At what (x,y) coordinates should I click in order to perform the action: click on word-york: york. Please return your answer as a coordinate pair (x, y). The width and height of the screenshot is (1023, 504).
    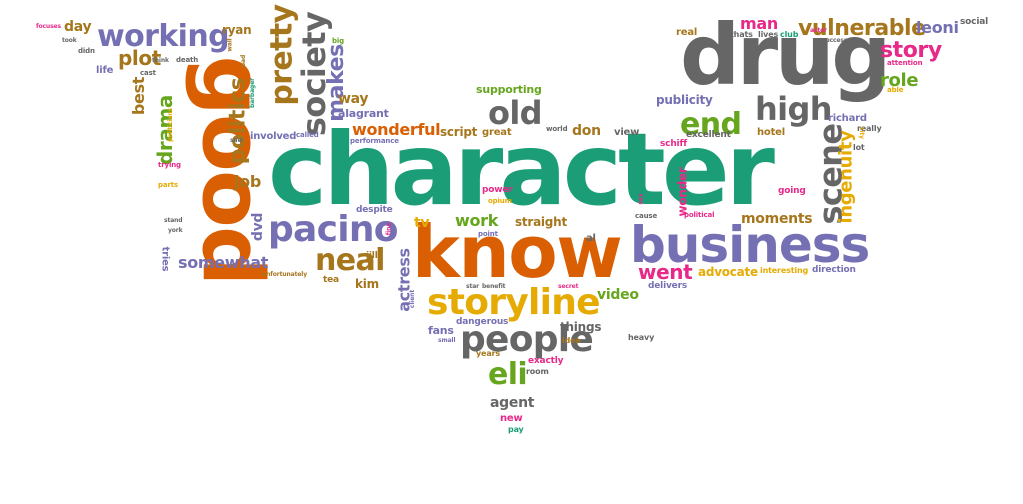
    Looking at the image, I should click on (175, 230).